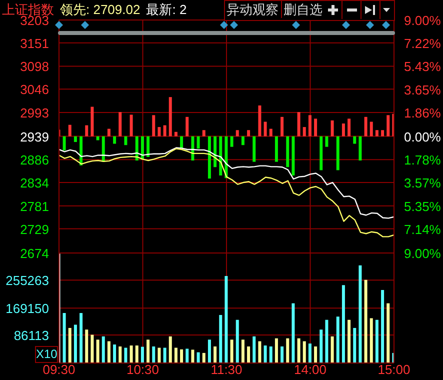 This screenshot has width=443, height=380. Describe the element at coordinates (310, 369) in the screenshot. I see `x-tick-label: 14:00` at that location.